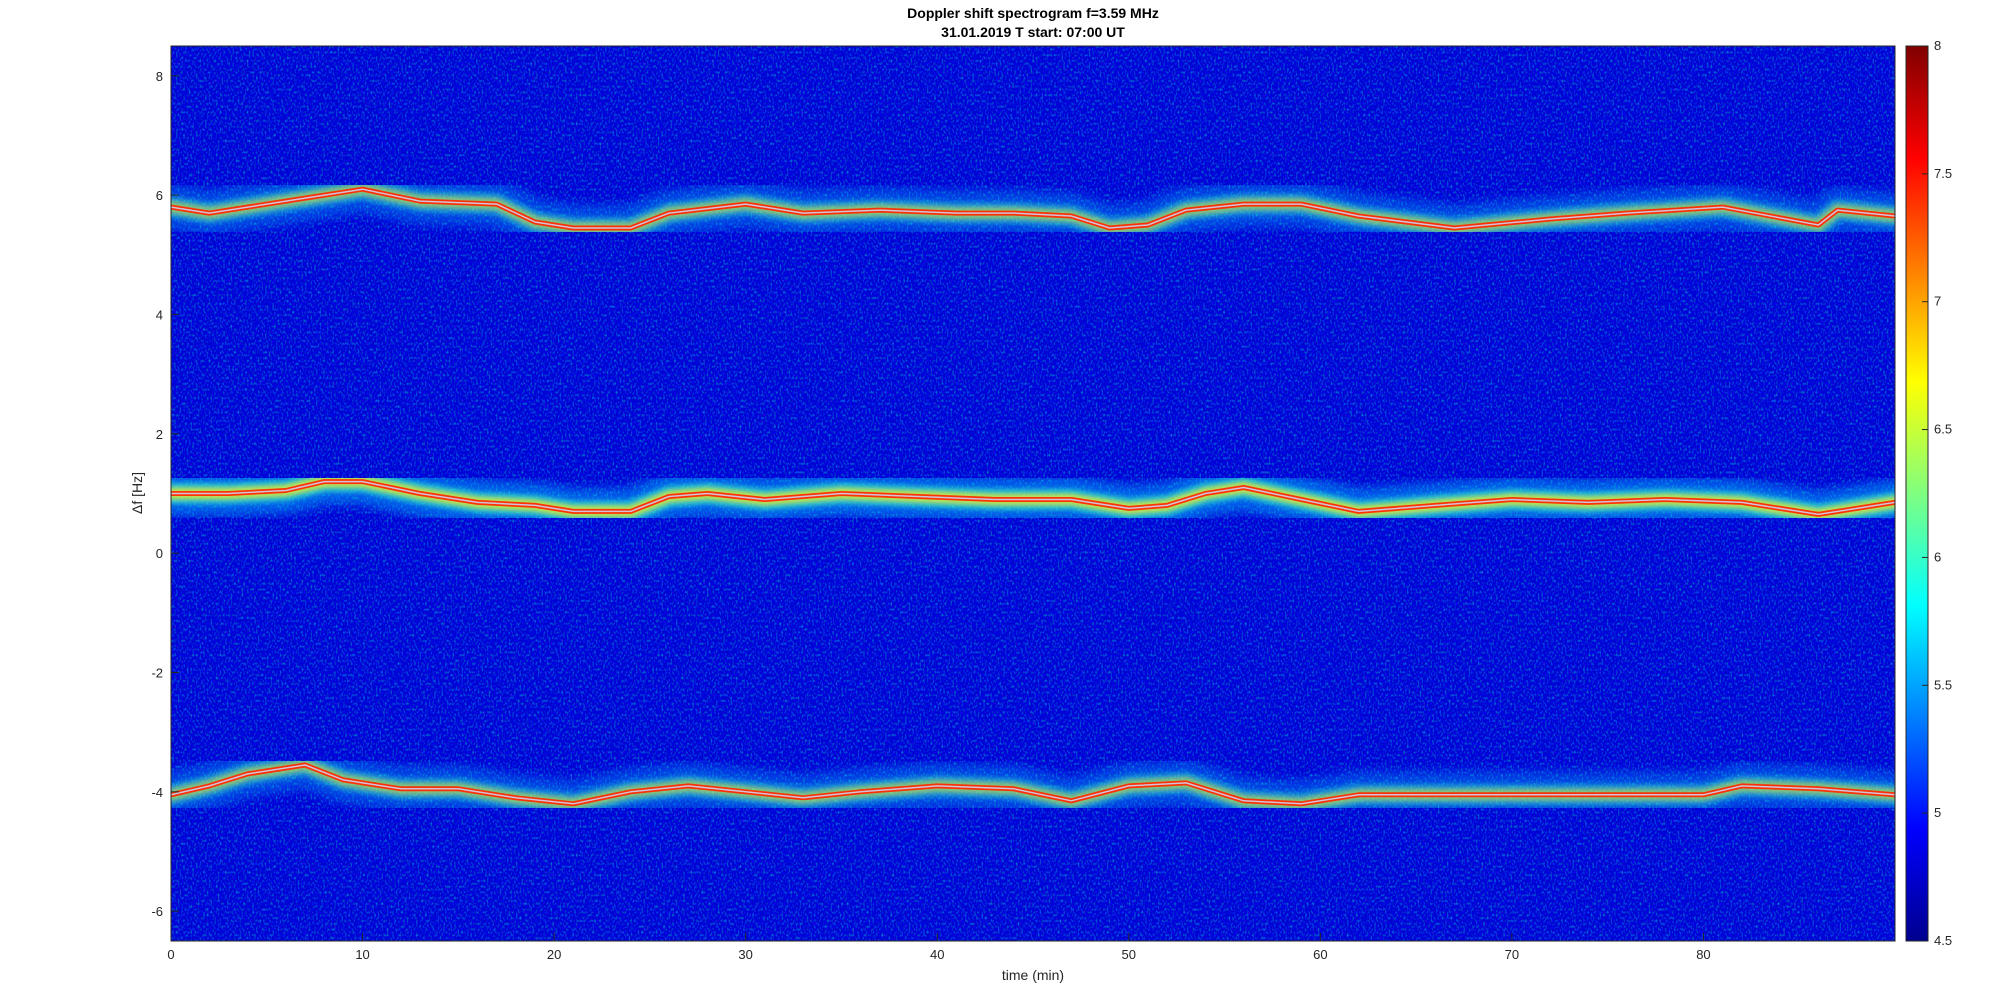 Image resolution: width=2000 pixels, height=1003 pixels. What do you see at coordinates (1943, 173) in the screenshot?
I see `colorbar-tick-label: 7.5` at bounding box center [1943, 173].